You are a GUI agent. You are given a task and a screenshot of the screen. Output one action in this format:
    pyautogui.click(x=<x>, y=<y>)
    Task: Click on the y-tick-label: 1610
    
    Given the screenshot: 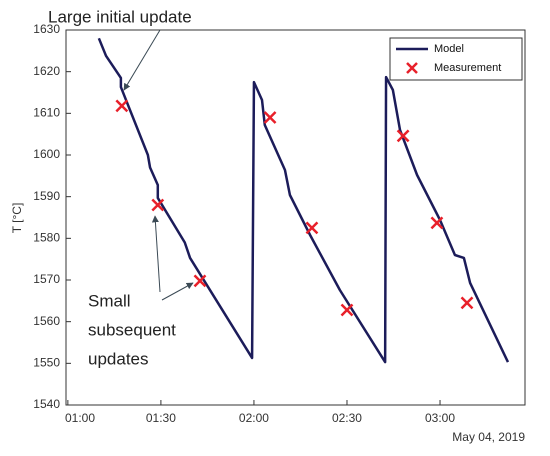 What is the action you would take?
    pyautogui.click(x=46, y=113)
    